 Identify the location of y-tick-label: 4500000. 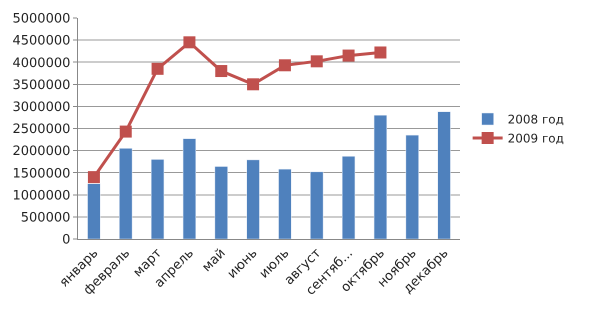
(41, 41).